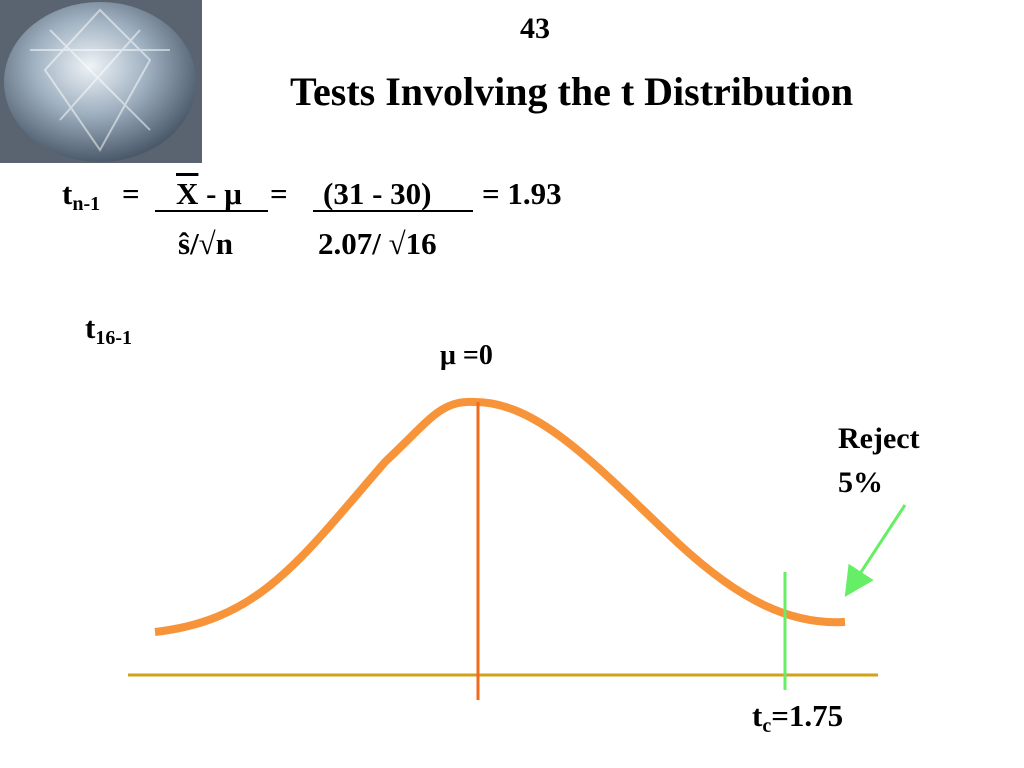 The width and height of the screenshot is (1024, 768). Describe the element at coordinates (522, 193) in the screenshot. I see `result: = 1.93` at that location.